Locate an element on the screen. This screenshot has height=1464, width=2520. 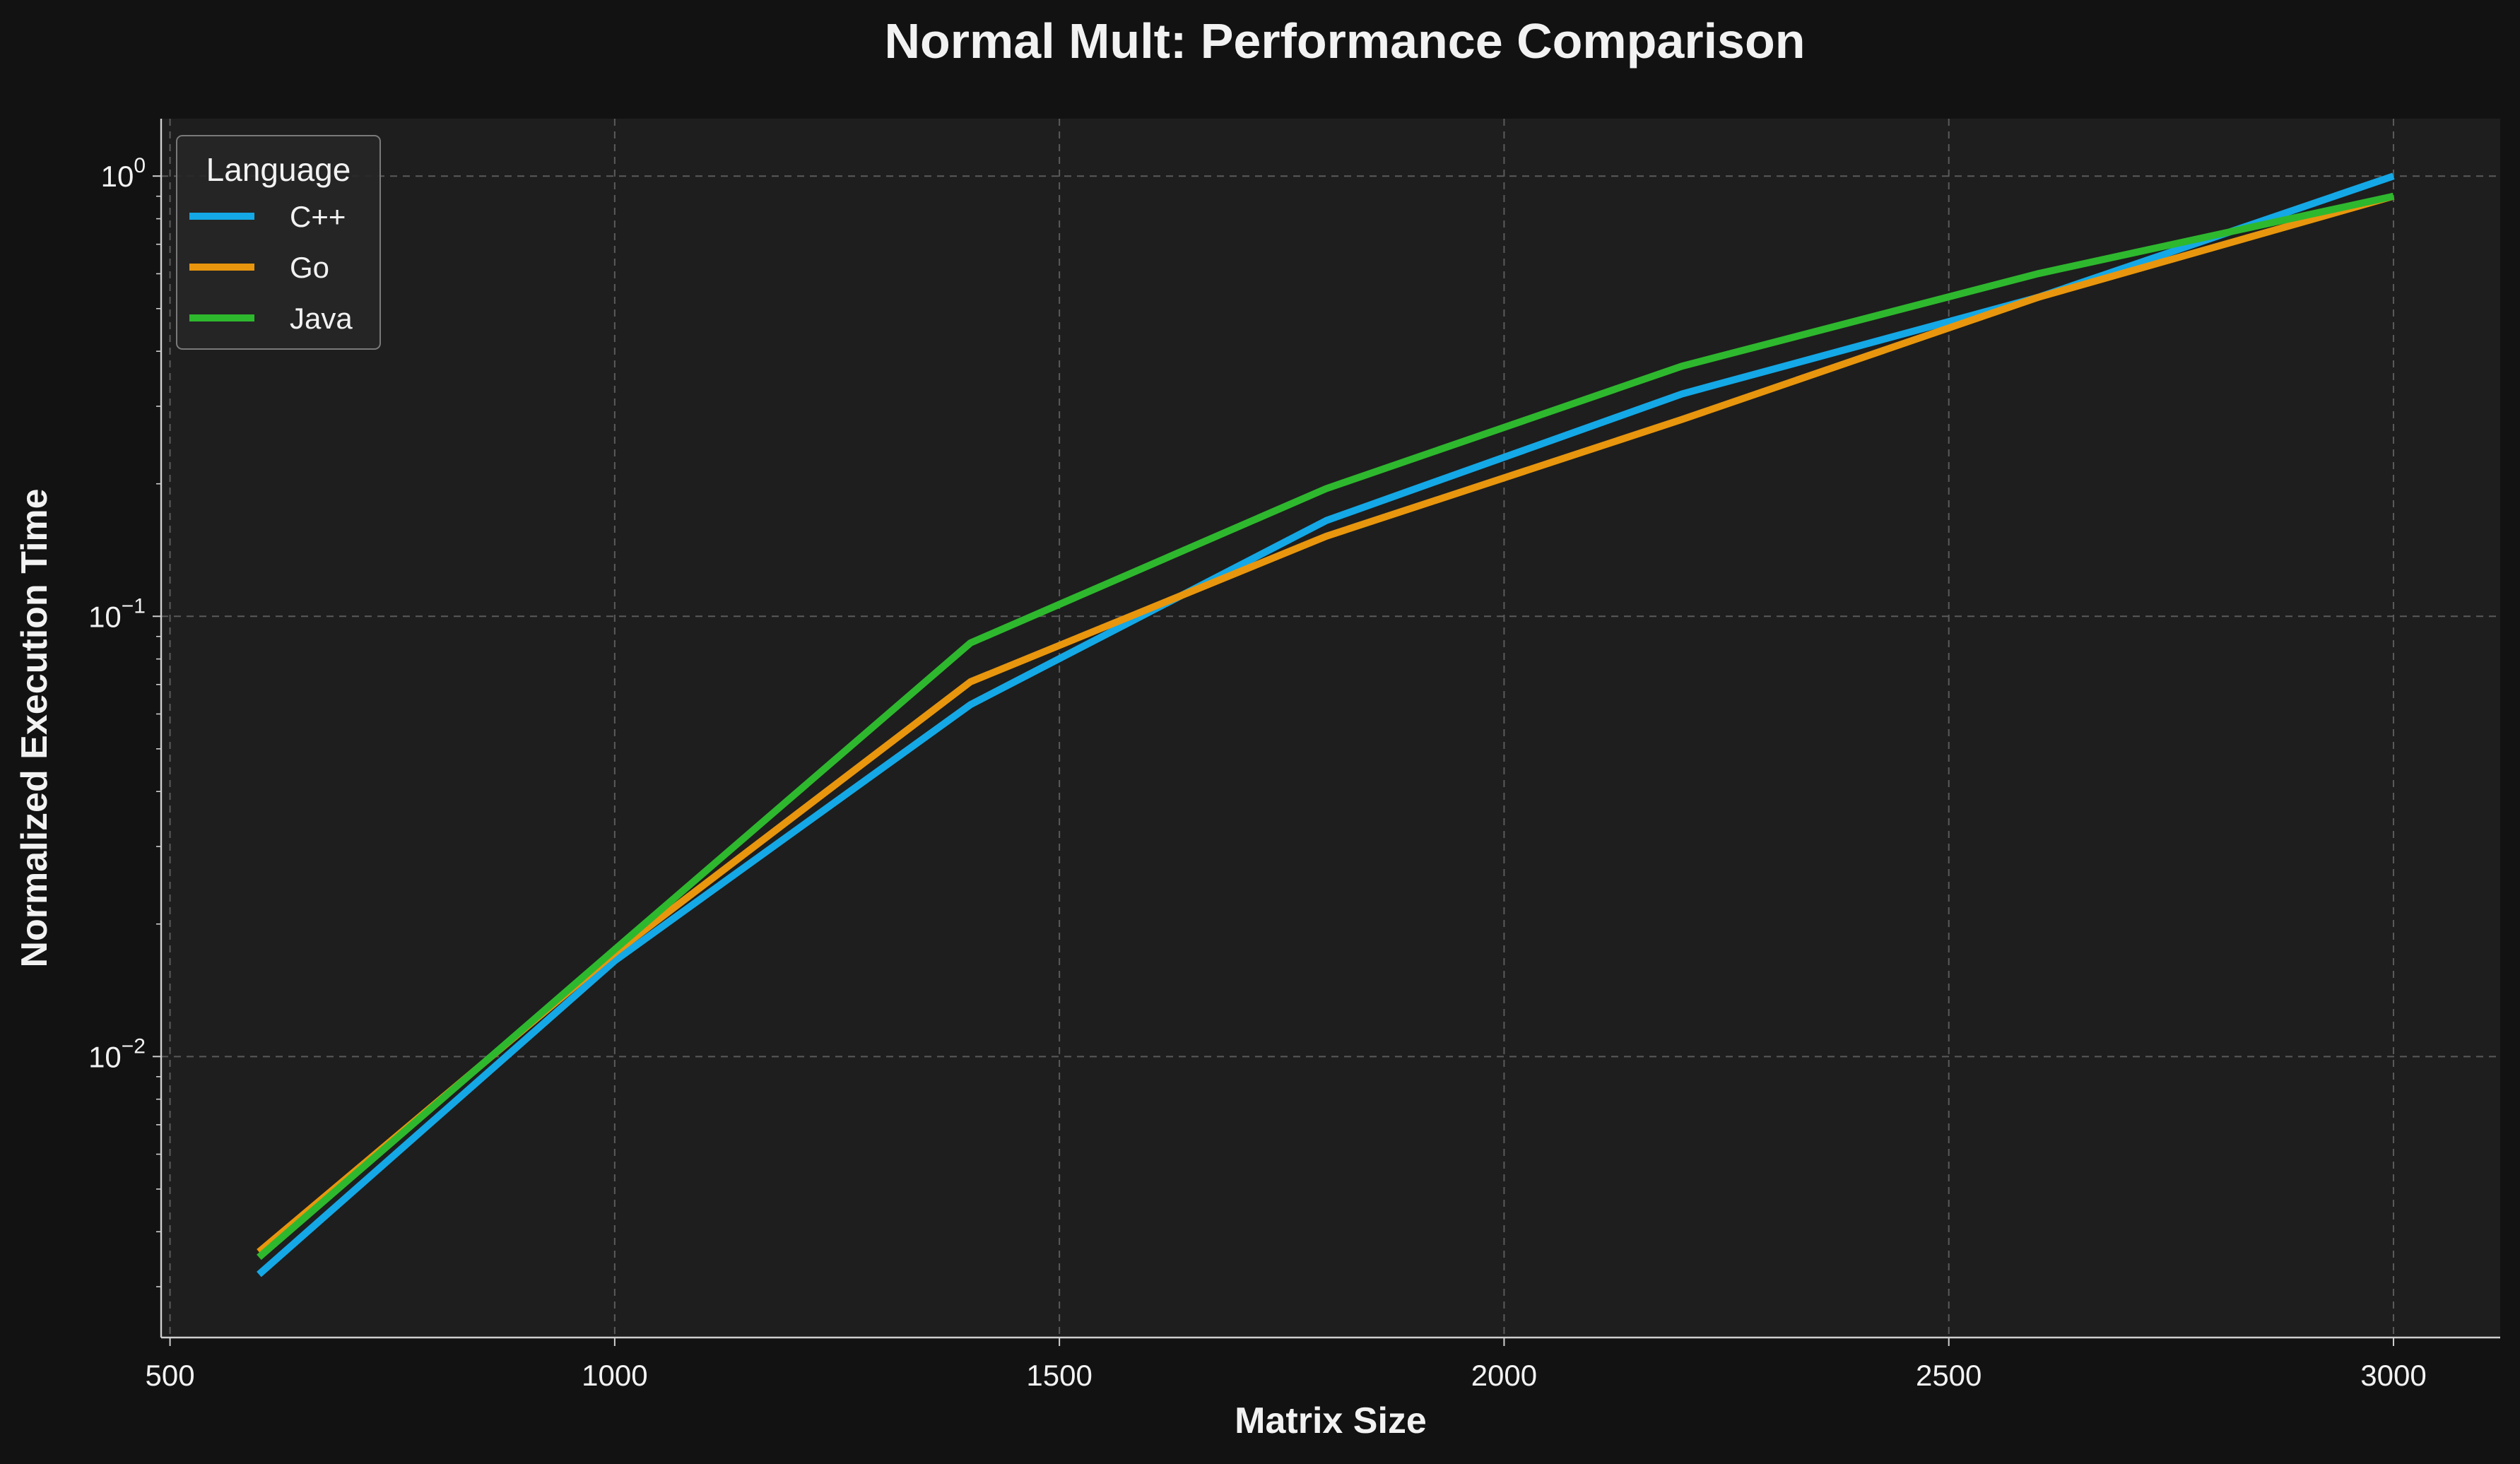
chart-title: Normal Mult: Performance Comparison is located at coordinates (1346, 41).